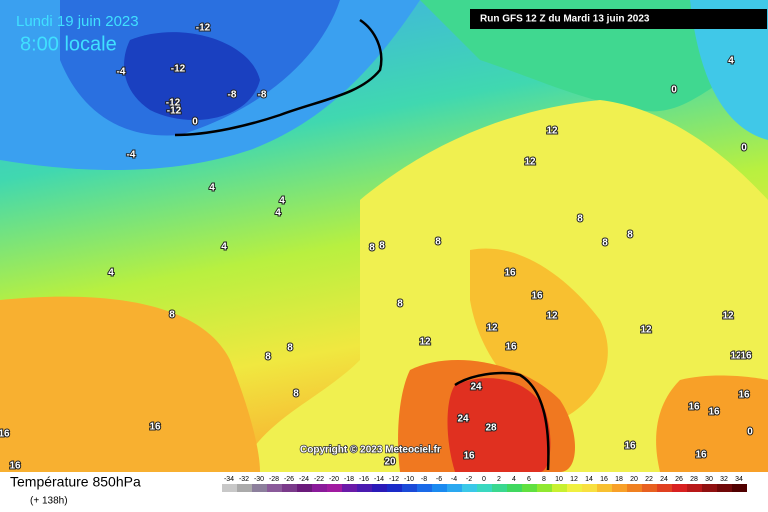 This screenshot has width=768, height=512. What do you see at coordinates (499, 479) in the screenshot?
I see `scale-tick-label: 2` at bounding box center [499, 479].